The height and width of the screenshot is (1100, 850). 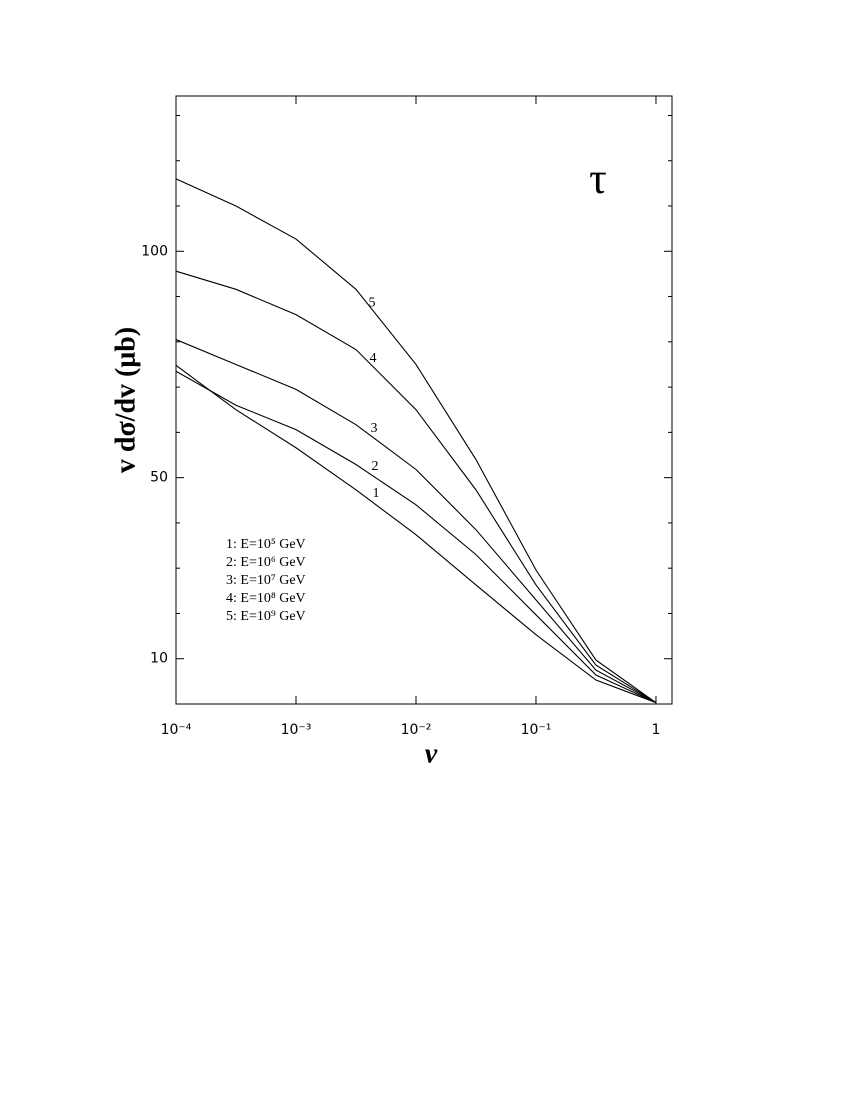 I want to click on x-tick-label: 10⁻³, so click(x=296, y=730).